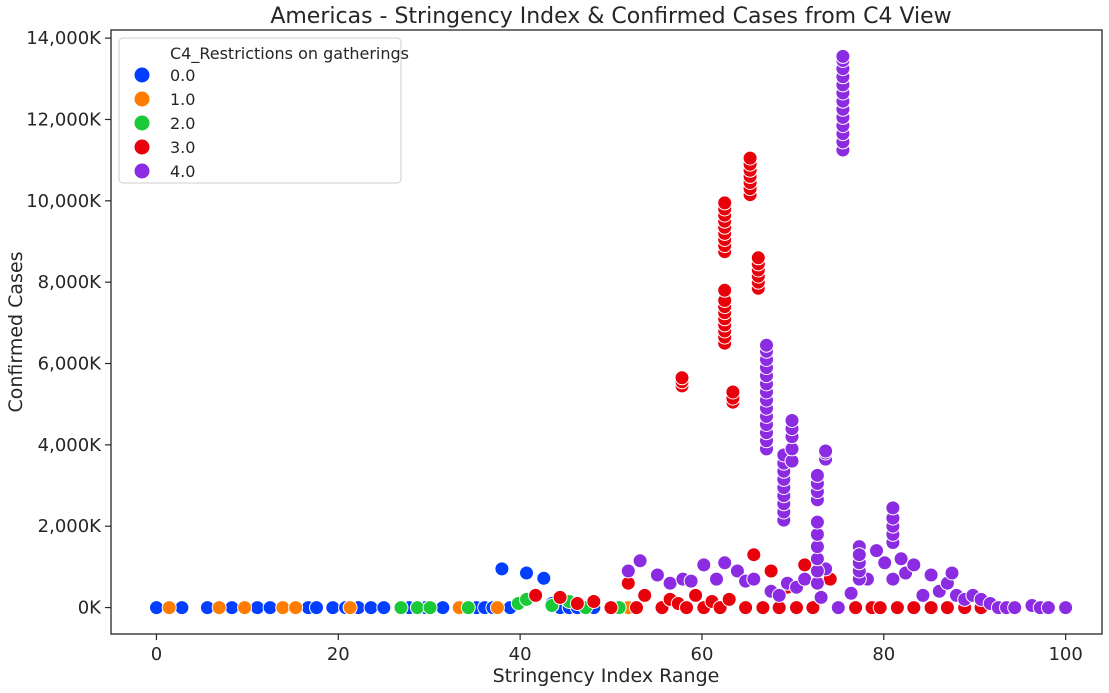  What do you see at coordinates (64, 38) in the screenshot?
I see `y-tick-label: 14,000K` at bounding box center [64, 38].